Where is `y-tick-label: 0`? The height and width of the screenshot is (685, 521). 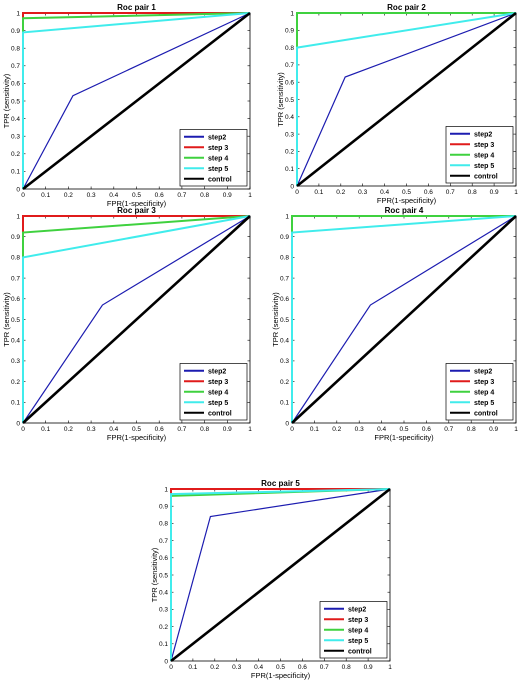
y-tick-label: 0 is located at coordinates (292, 186).